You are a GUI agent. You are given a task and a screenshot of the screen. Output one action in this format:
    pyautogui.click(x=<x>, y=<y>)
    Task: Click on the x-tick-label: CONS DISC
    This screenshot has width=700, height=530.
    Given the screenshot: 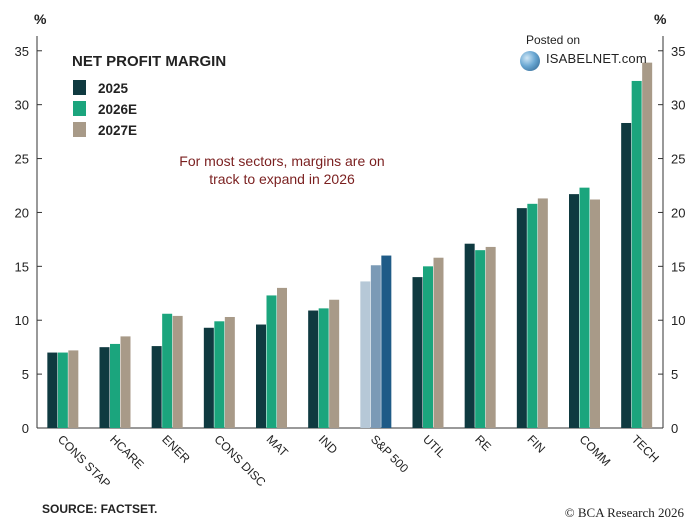 What is the action you would take?
    pyautogui.click(x=239, y=460)
    